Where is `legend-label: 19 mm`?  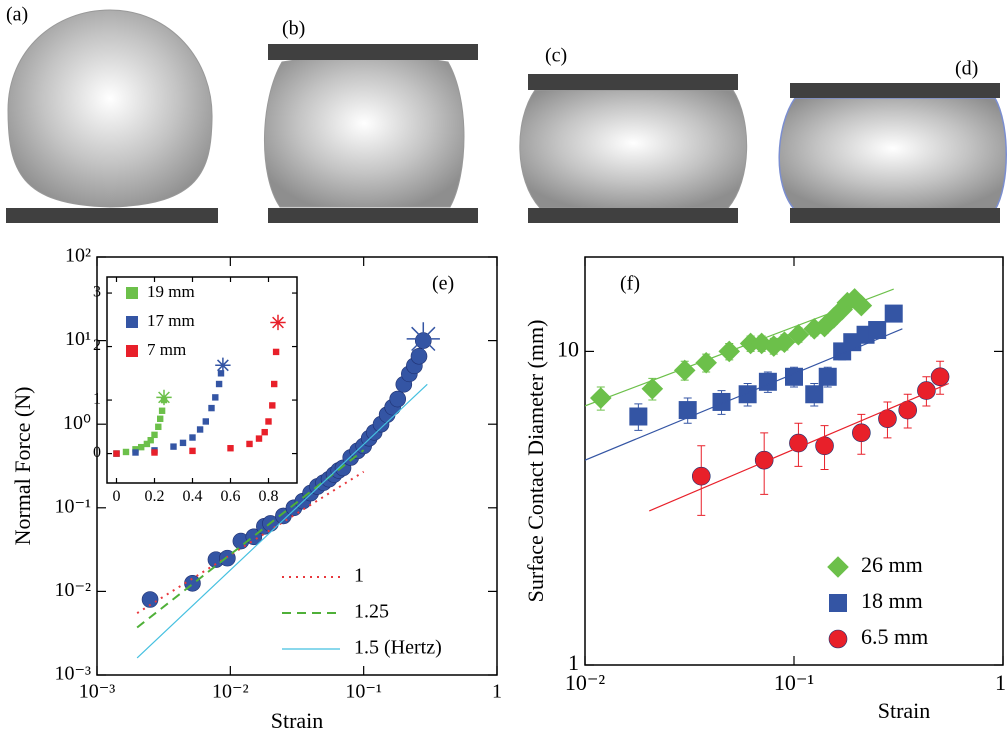
legend-label: 19 mm is located at coordinates (171, 291).